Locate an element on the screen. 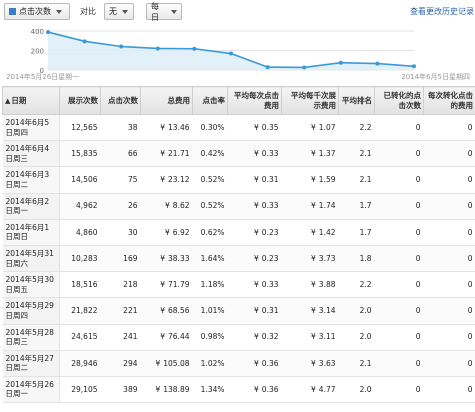 The image size is (475, 412). cell-ctr: 1.64% is located at coordinates (210, 258).